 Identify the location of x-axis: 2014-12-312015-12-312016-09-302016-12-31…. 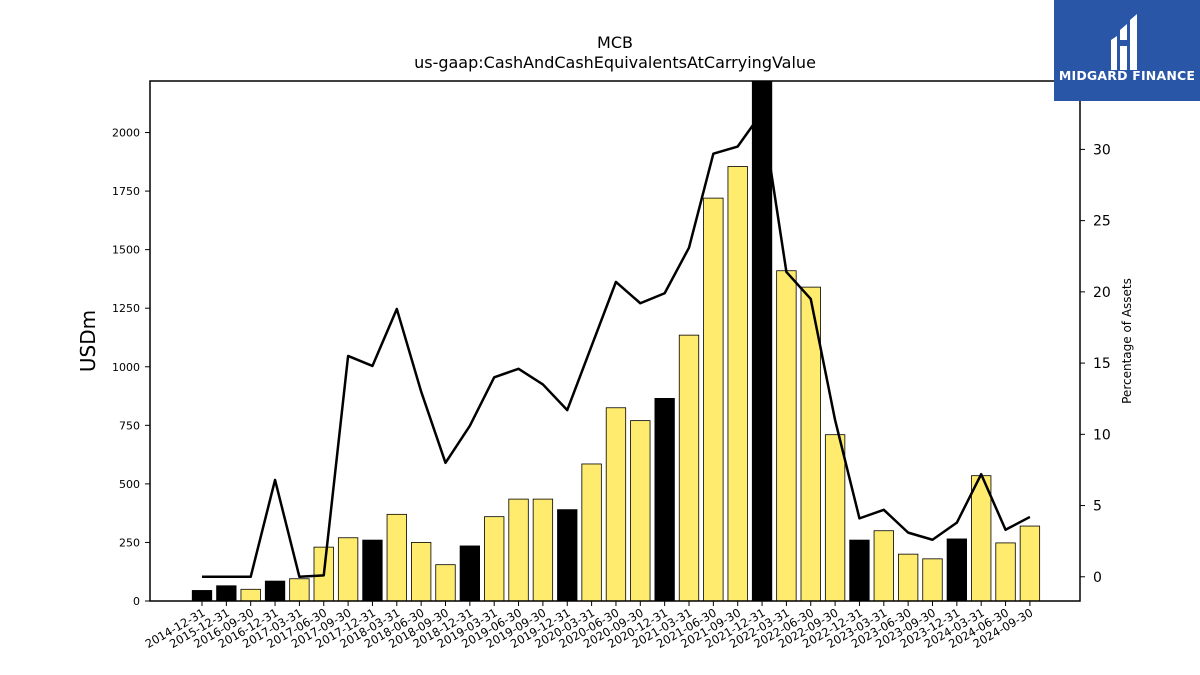
(589, 626).